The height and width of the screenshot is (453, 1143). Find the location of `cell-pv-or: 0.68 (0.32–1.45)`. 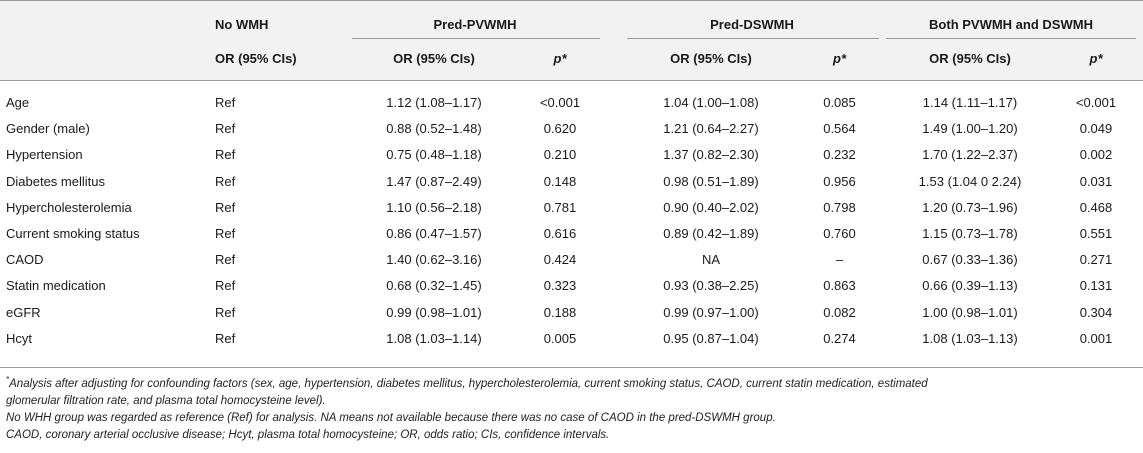

cell-pv-or: 0.68 (0.32–1.45) is located at coordinates (434, 286).